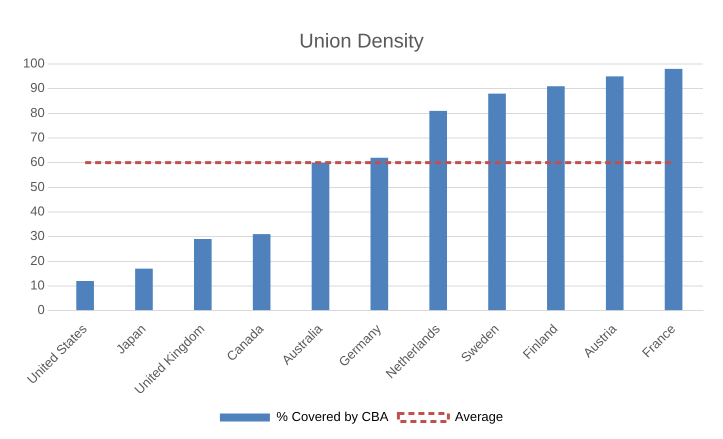 This screenshot has width=723, height=439. Describe the element at coordinates (37, 186) in the screenshot. I see `y-tick-label: 50` at that location.